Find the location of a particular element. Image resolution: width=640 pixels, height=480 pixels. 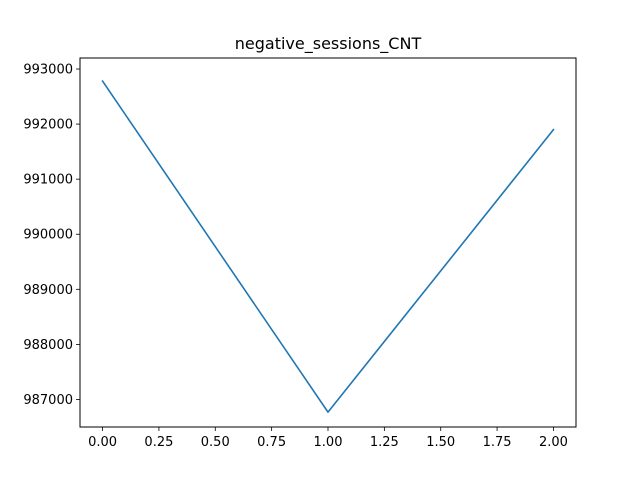

y-tick-label: 992000 is located at coordinates (48, 125).